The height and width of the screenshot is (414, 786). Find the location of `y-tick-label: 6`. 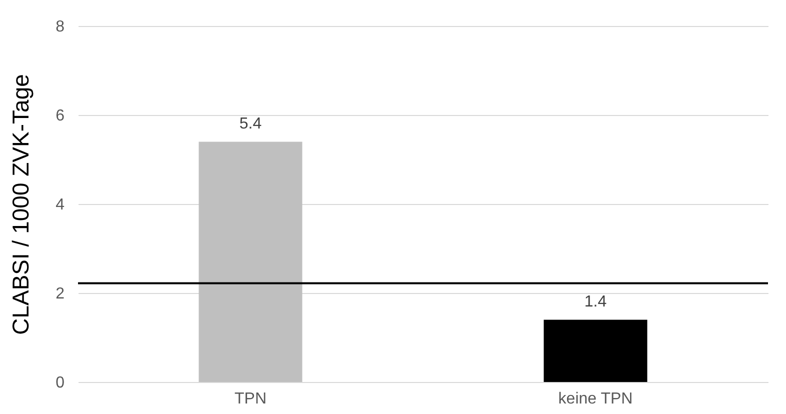

y-tick-label: 6 is located at coordinates (60, 116).